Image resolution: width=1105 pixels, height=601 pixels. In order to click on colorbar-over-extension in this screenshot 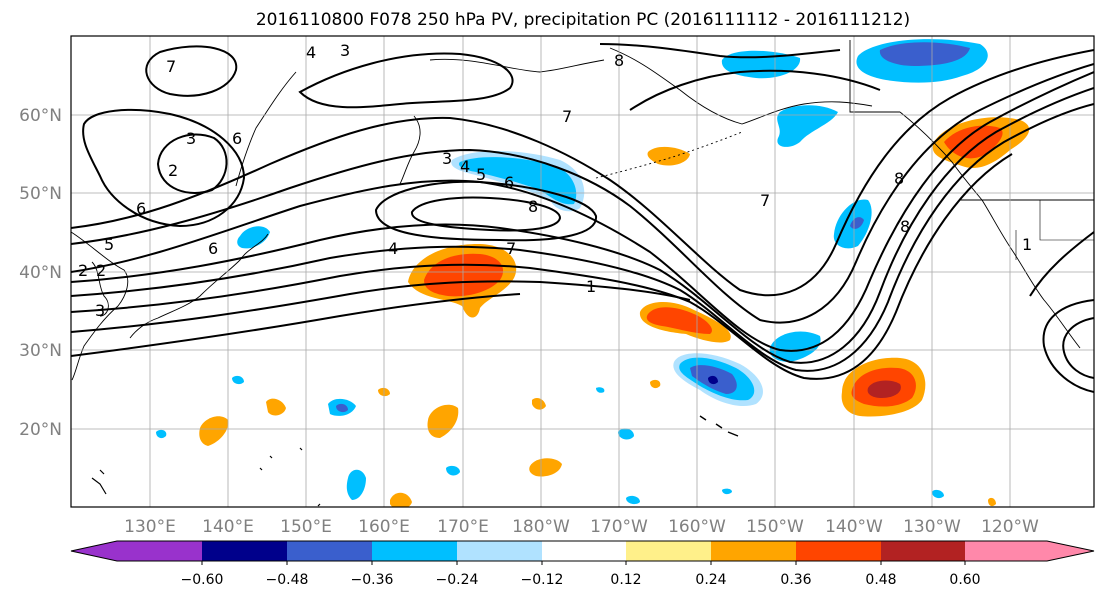, I will do `click(1070, 551)`.